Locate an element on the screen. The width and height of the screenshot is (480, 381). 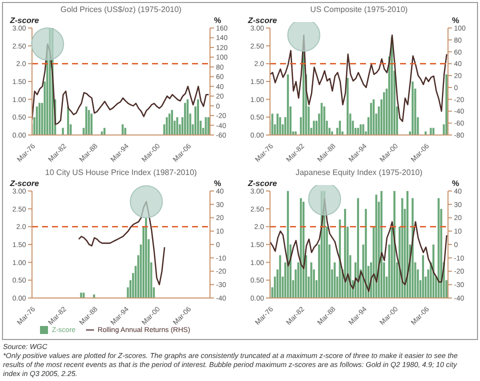
chart-title: 10 City US House Price Index (1987-2010) is located at coordinates (121, 172).